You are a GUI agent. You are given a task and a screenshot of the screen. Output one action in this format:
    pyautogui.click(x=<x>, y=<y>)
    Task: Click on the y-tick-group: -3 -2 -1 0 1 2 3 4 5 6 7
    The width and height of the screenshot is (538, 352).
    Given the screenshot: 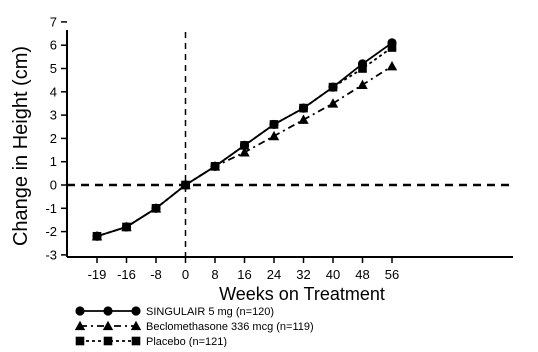 What is the action you would take?
    pyautogui.click(x=56, y=138)
    